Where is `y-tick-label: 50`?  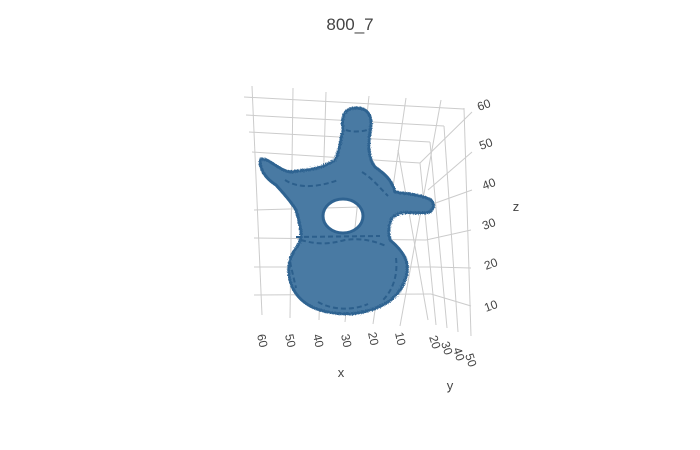 y-tick-label: 50 is located at coordinates (471, 360).